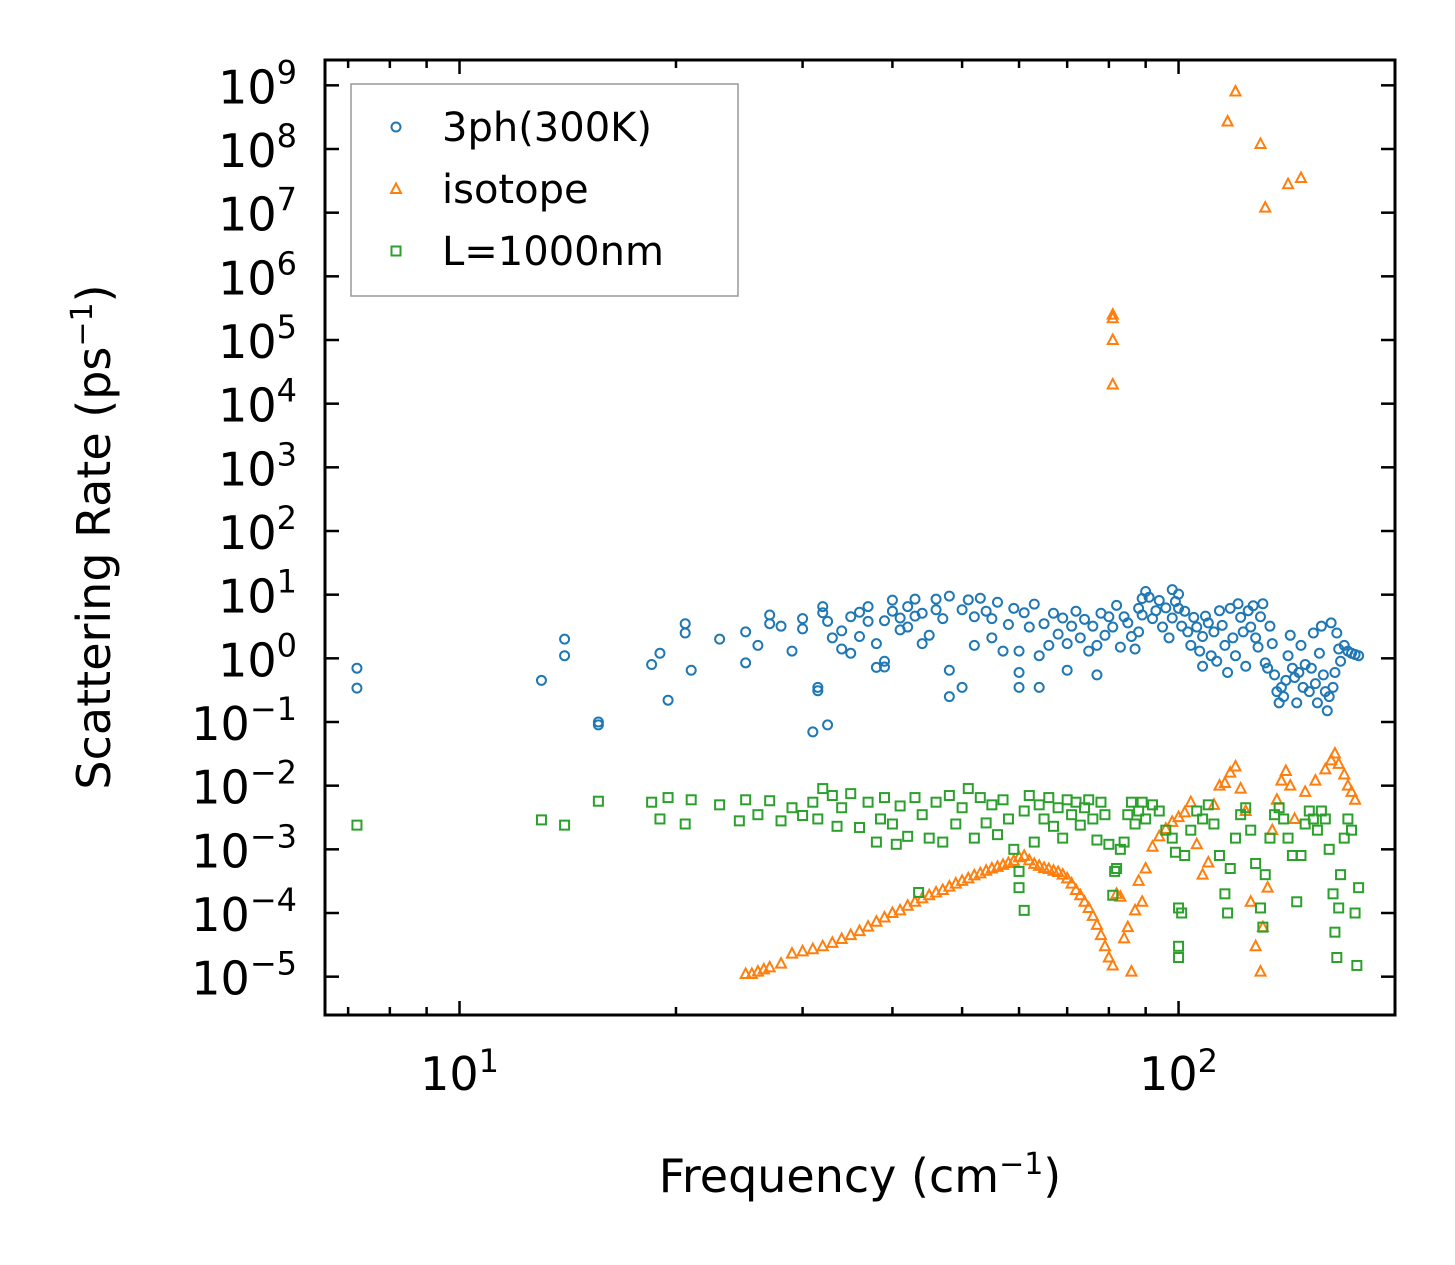 Image resolution: width=1455 pixels, height=1265 pixels. Describe the element at coordinates (396, 251) in the screenshot. I see `legend-marker-square` at that location.